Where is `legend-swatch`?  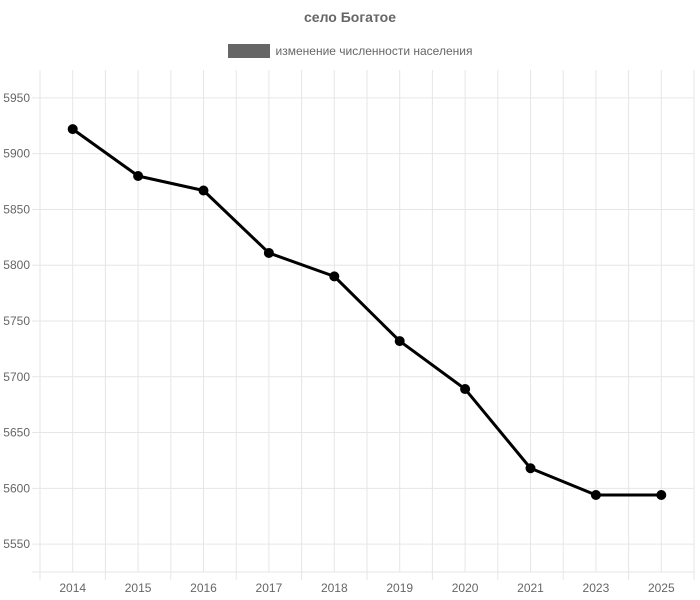
legend-swatch is located at coordinates (248, 51).